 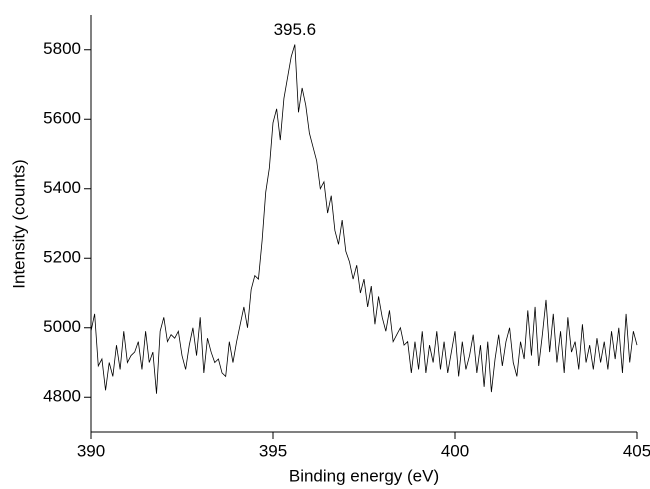 I want to click on peak-annotation: 395.6, so click(x=295, y=29).